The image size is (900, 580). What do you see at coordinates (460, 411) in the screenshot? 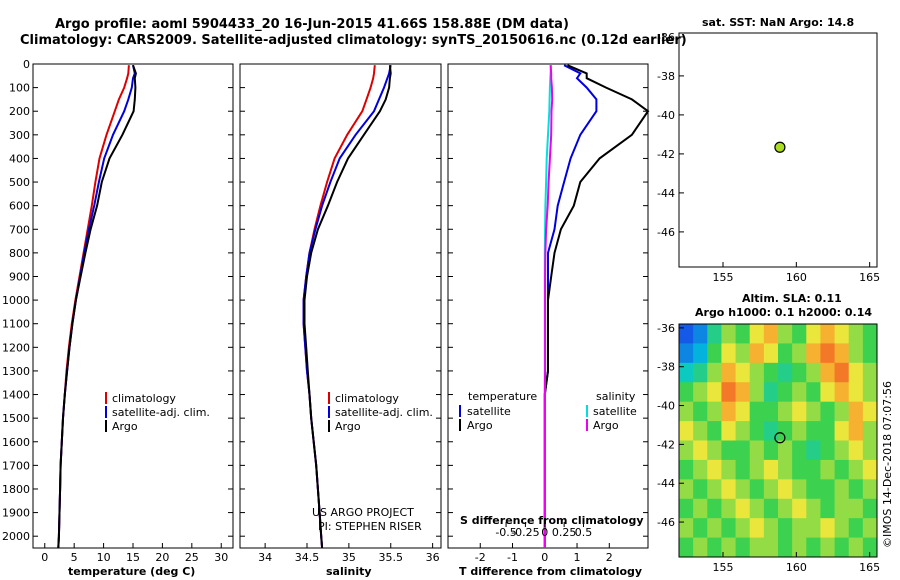
I see `legend-swatch-temp-satellite` at bounding box center [460, 411].